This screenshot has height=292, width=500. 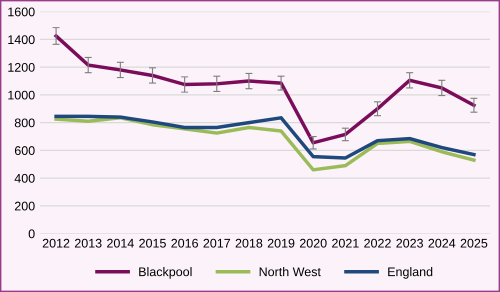 What do you see at coordinates (165, 273) in the screenshot?
I see `legend-label: Blackpool` at bounding box center [165, 273].